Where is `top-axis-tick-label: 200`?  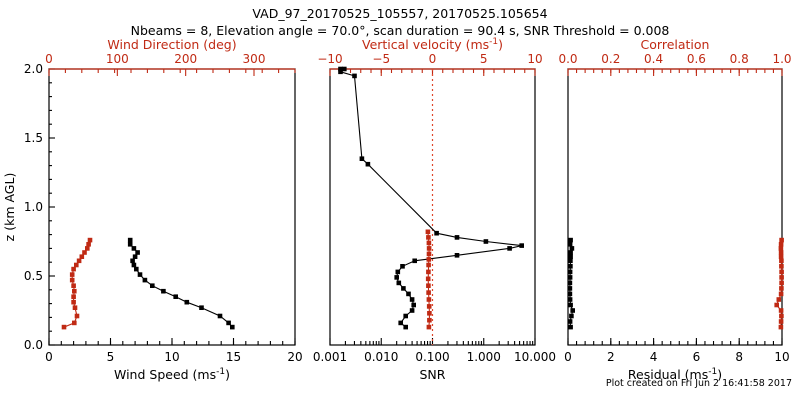
top-axis-tick-label: 200 is located at coordinates (185, 59).